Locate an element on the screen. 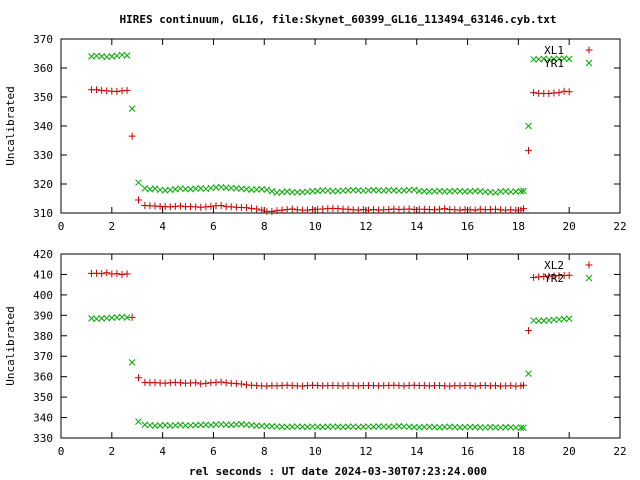  x-tick-label: 8 is located at coordinates (264, 226).